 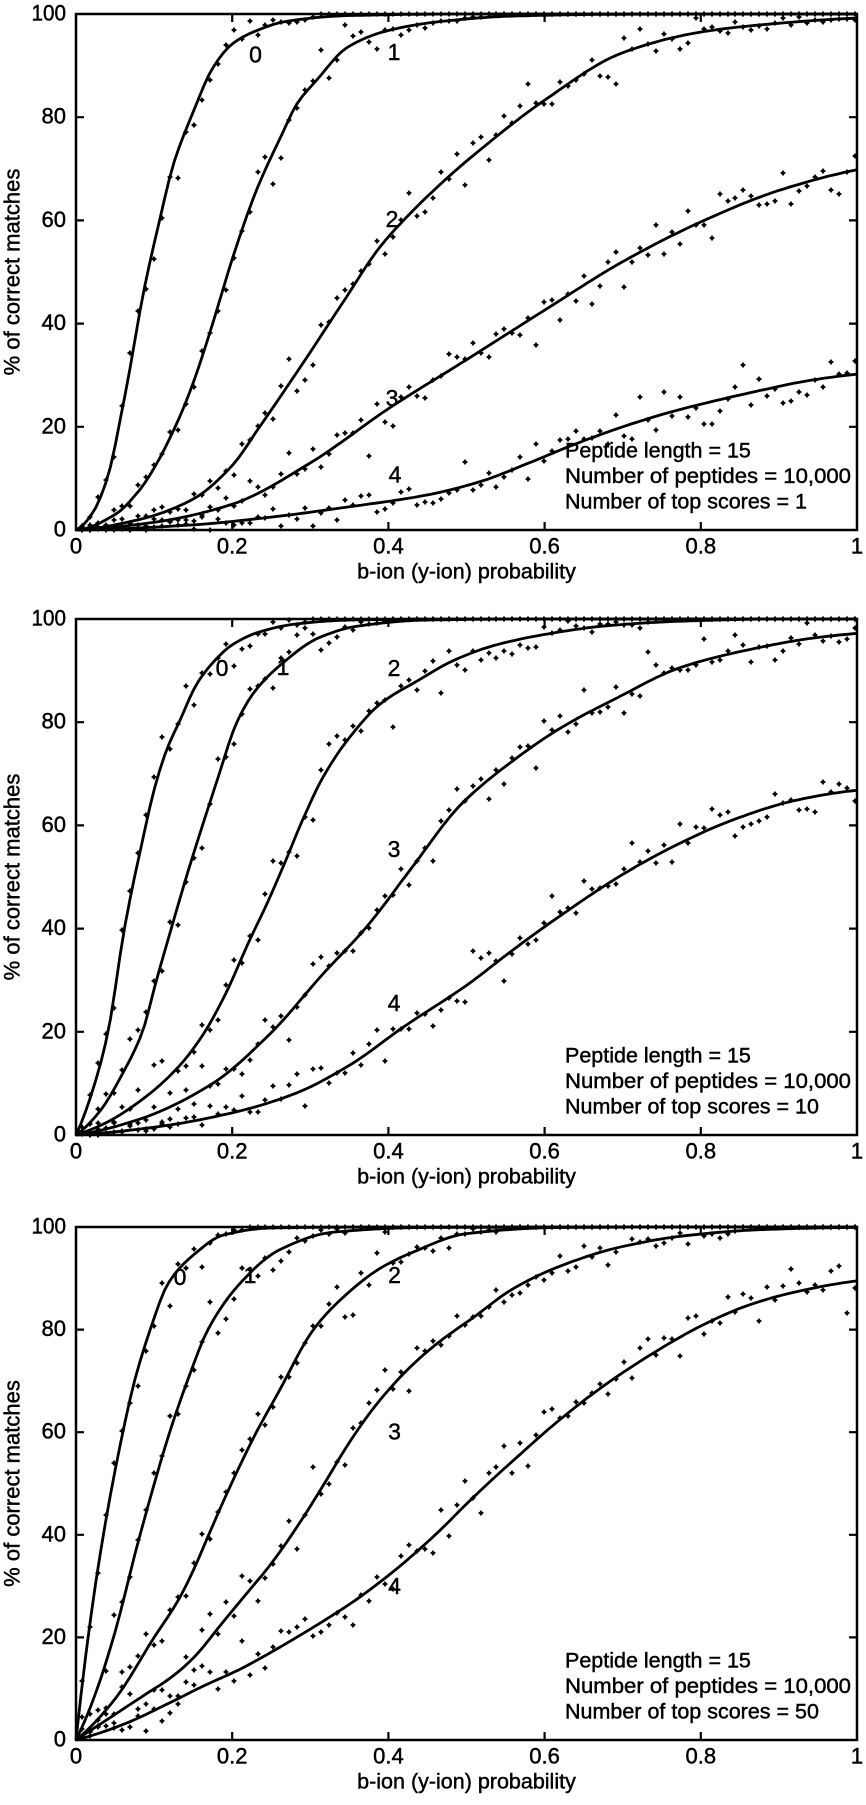 What do you see at coordinates (692, 1106) in the screenshot?
I see `svg-text: Number of top scores = 10` at bounding box center [692, 1106].